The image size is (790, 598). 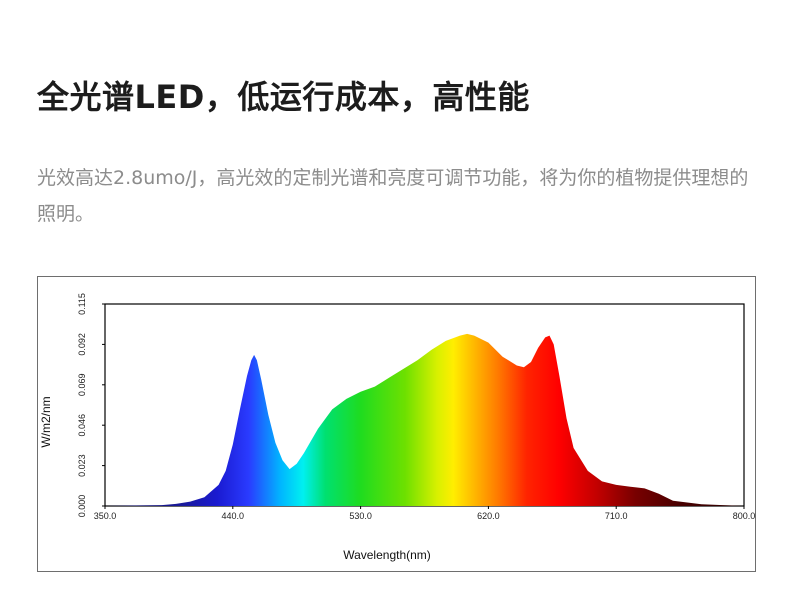 What do you see at coordinates (82, 304) in the screenshot?
I see `y-tick-label: 0.115` at bounding box center [82, 304].